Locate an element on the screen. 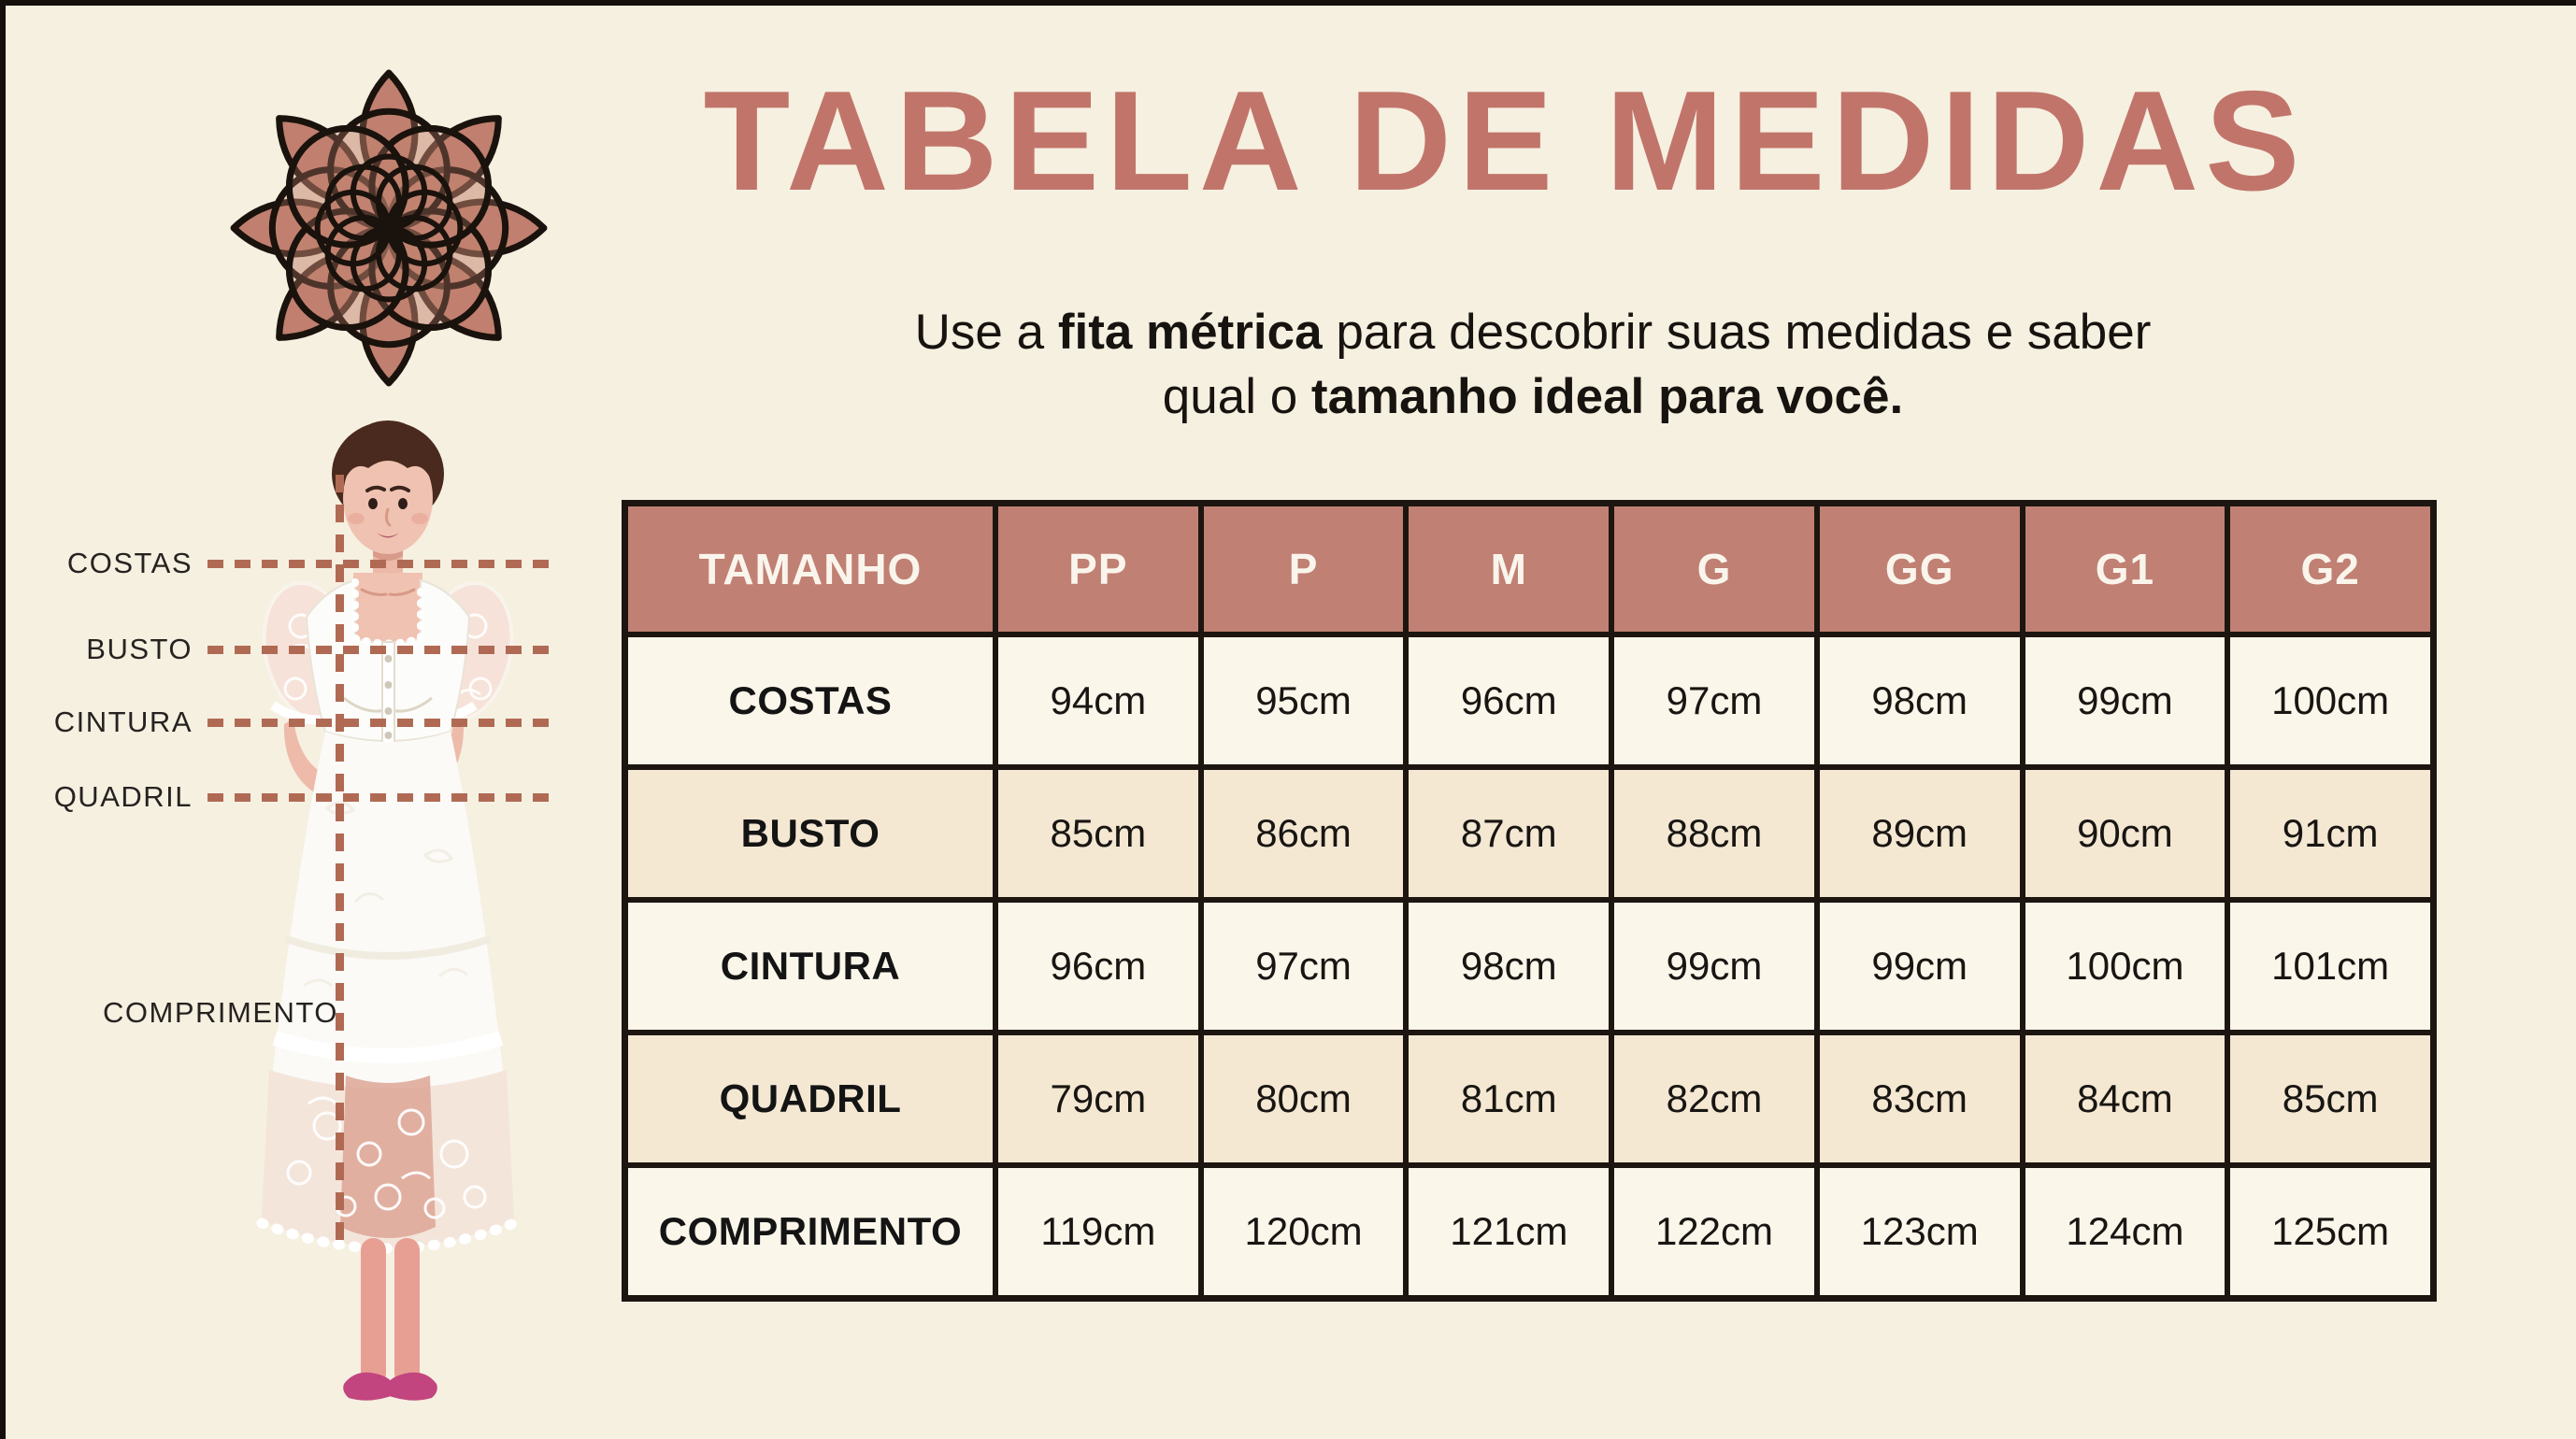 The height and width of the screenshot is (1439, 2576). cell-comprimento-gg: 123cm is located at coordinates (1919, 1231).